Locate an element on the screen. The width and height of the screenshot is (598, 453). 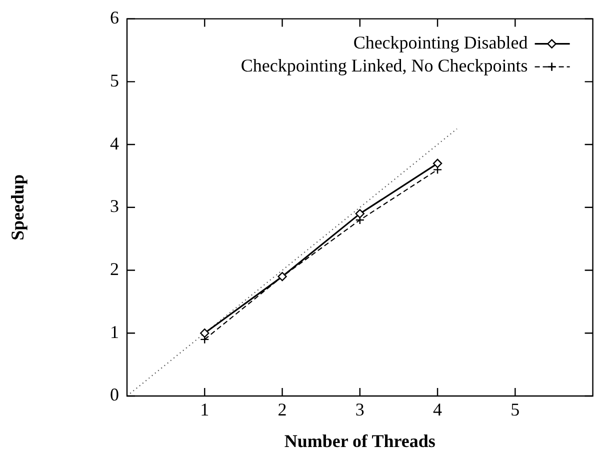
y-tick-label: 0 is located at coordinates (114, 394).